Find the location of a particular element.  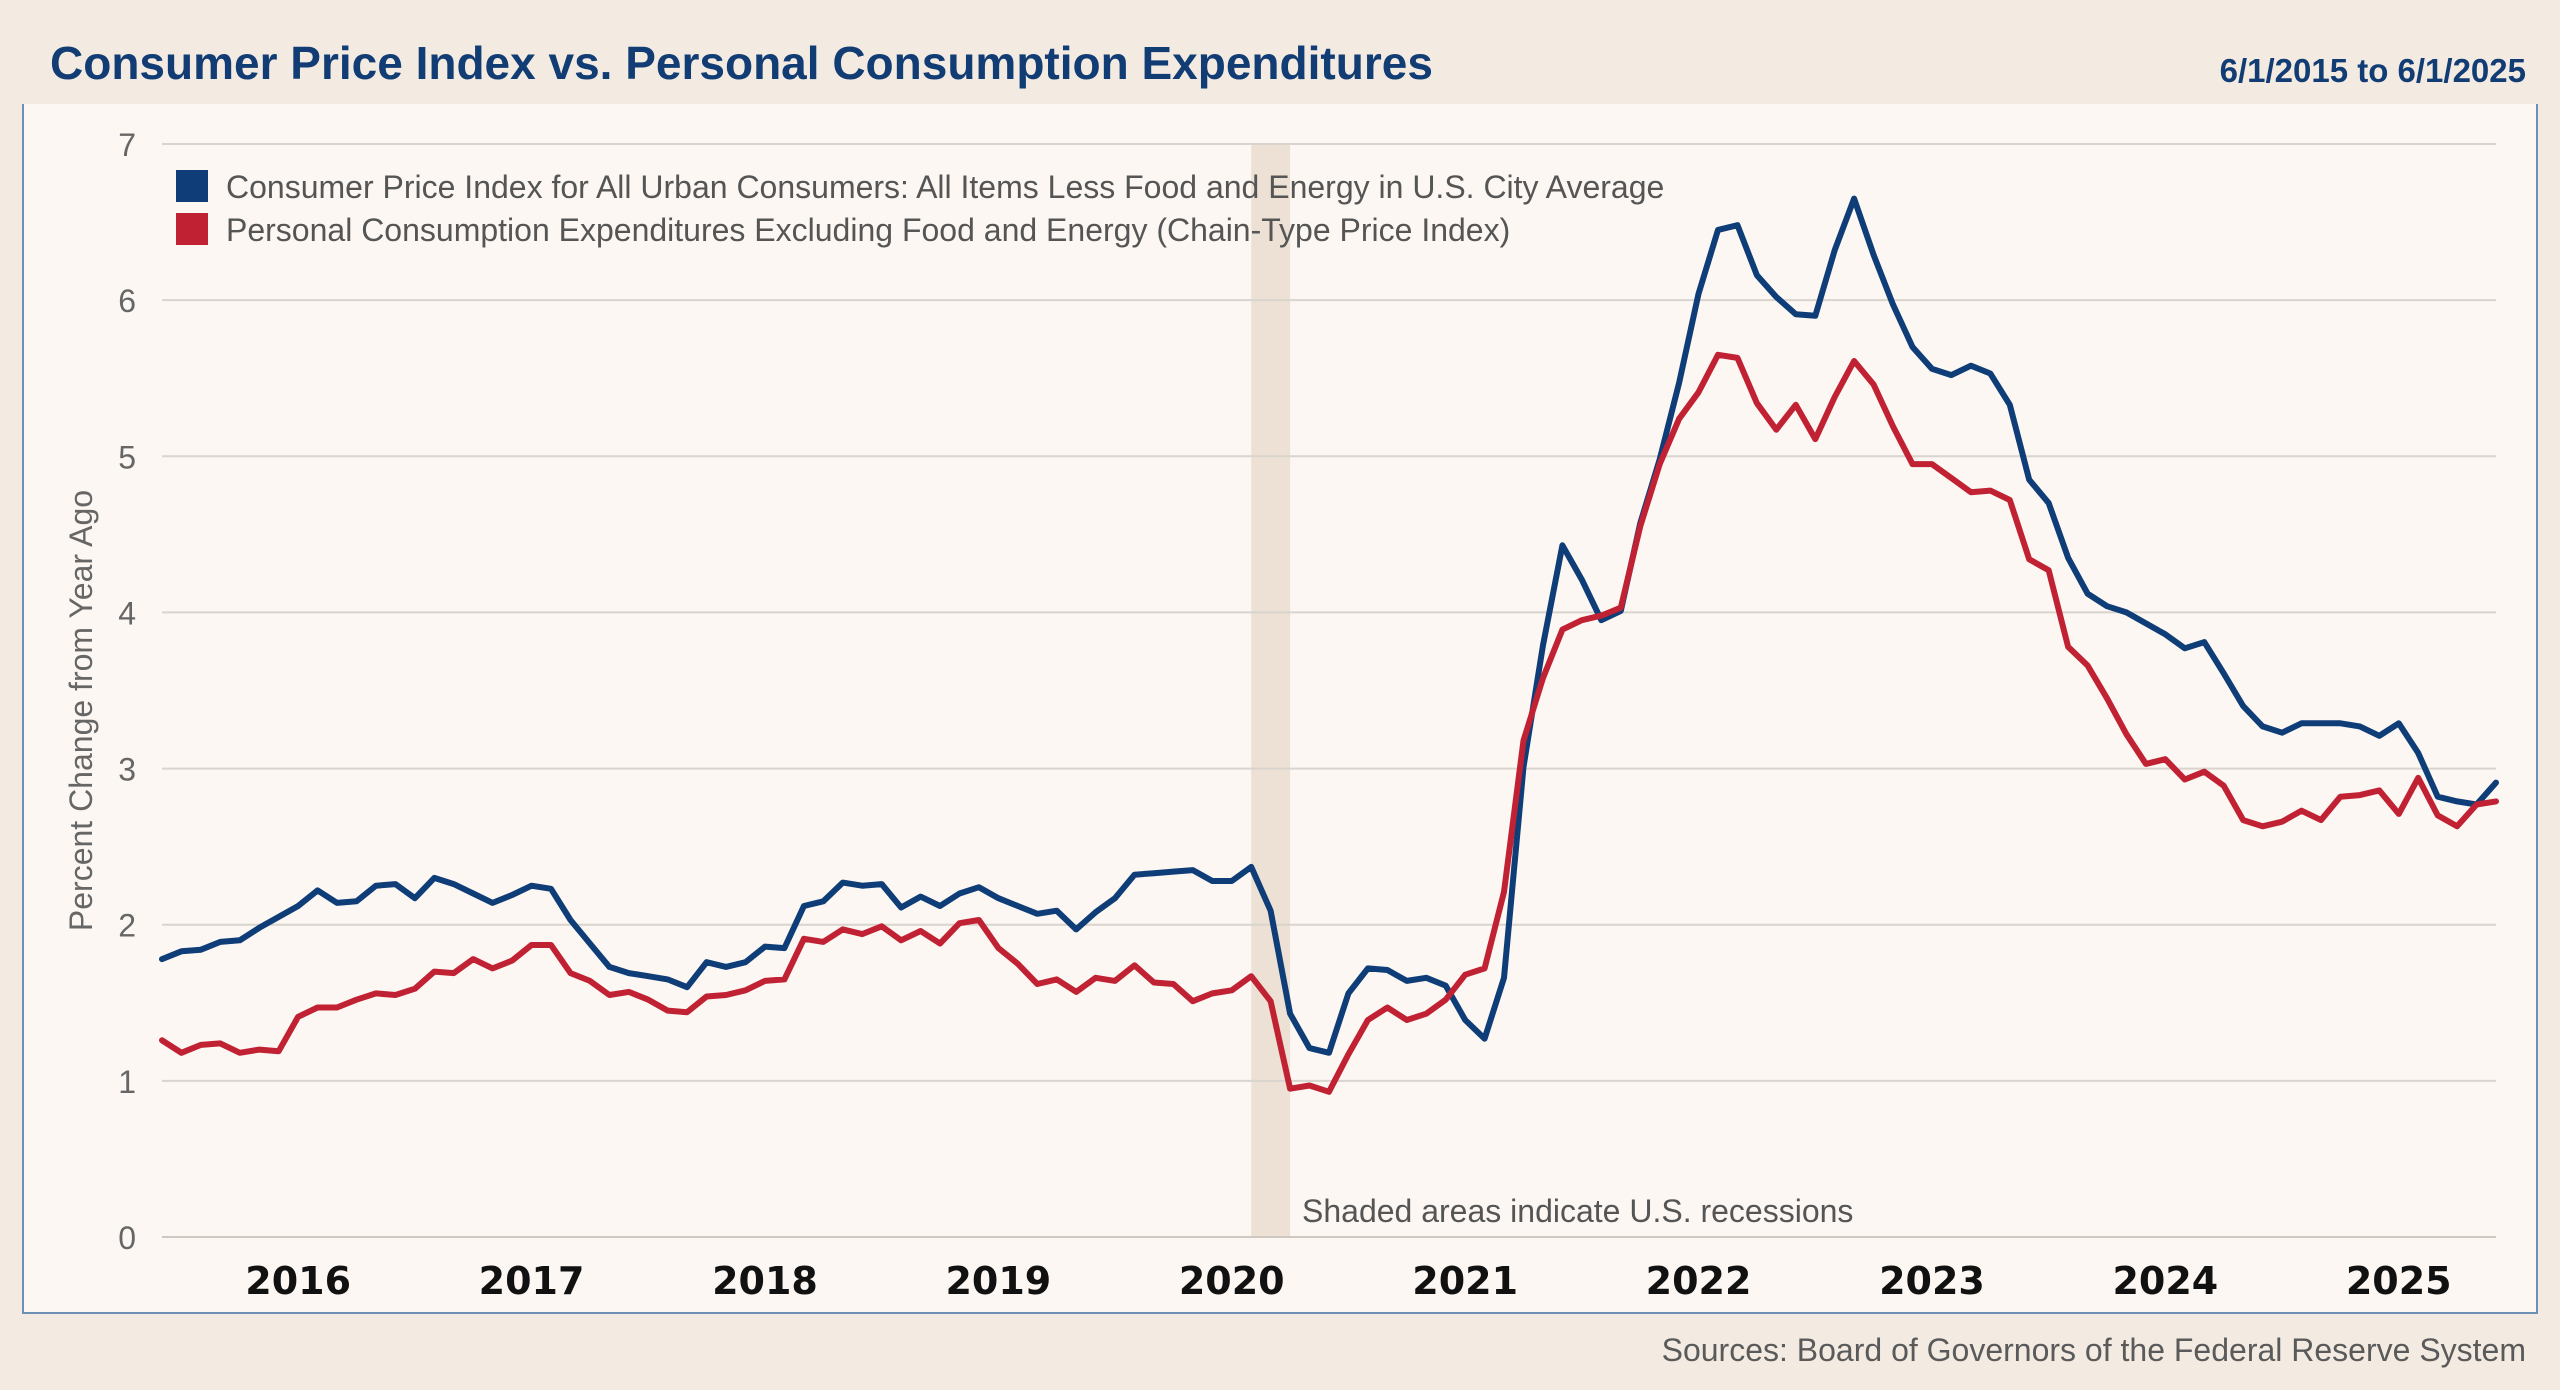

y-tick-label: 4 is located at coordinates (127, 613).